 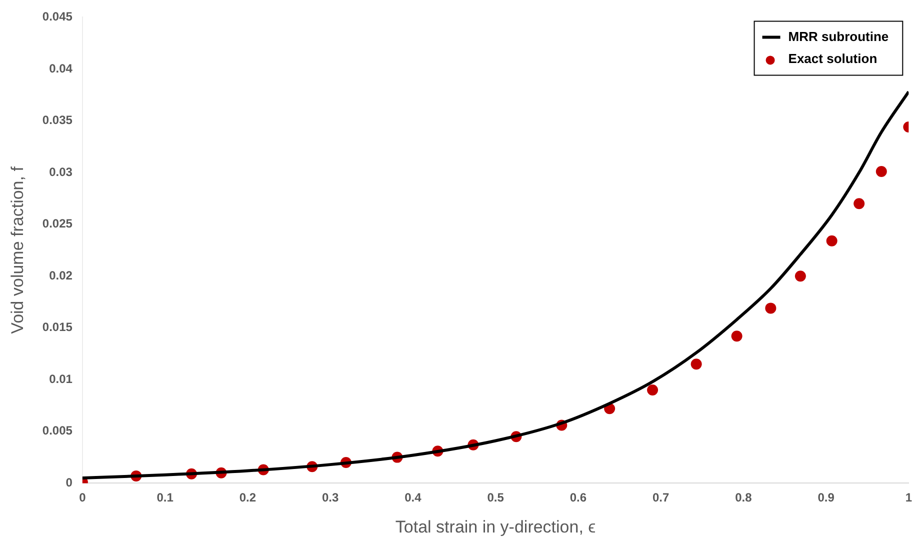 I want to click on y-tick-label: 0, so click(x=69, y=483).